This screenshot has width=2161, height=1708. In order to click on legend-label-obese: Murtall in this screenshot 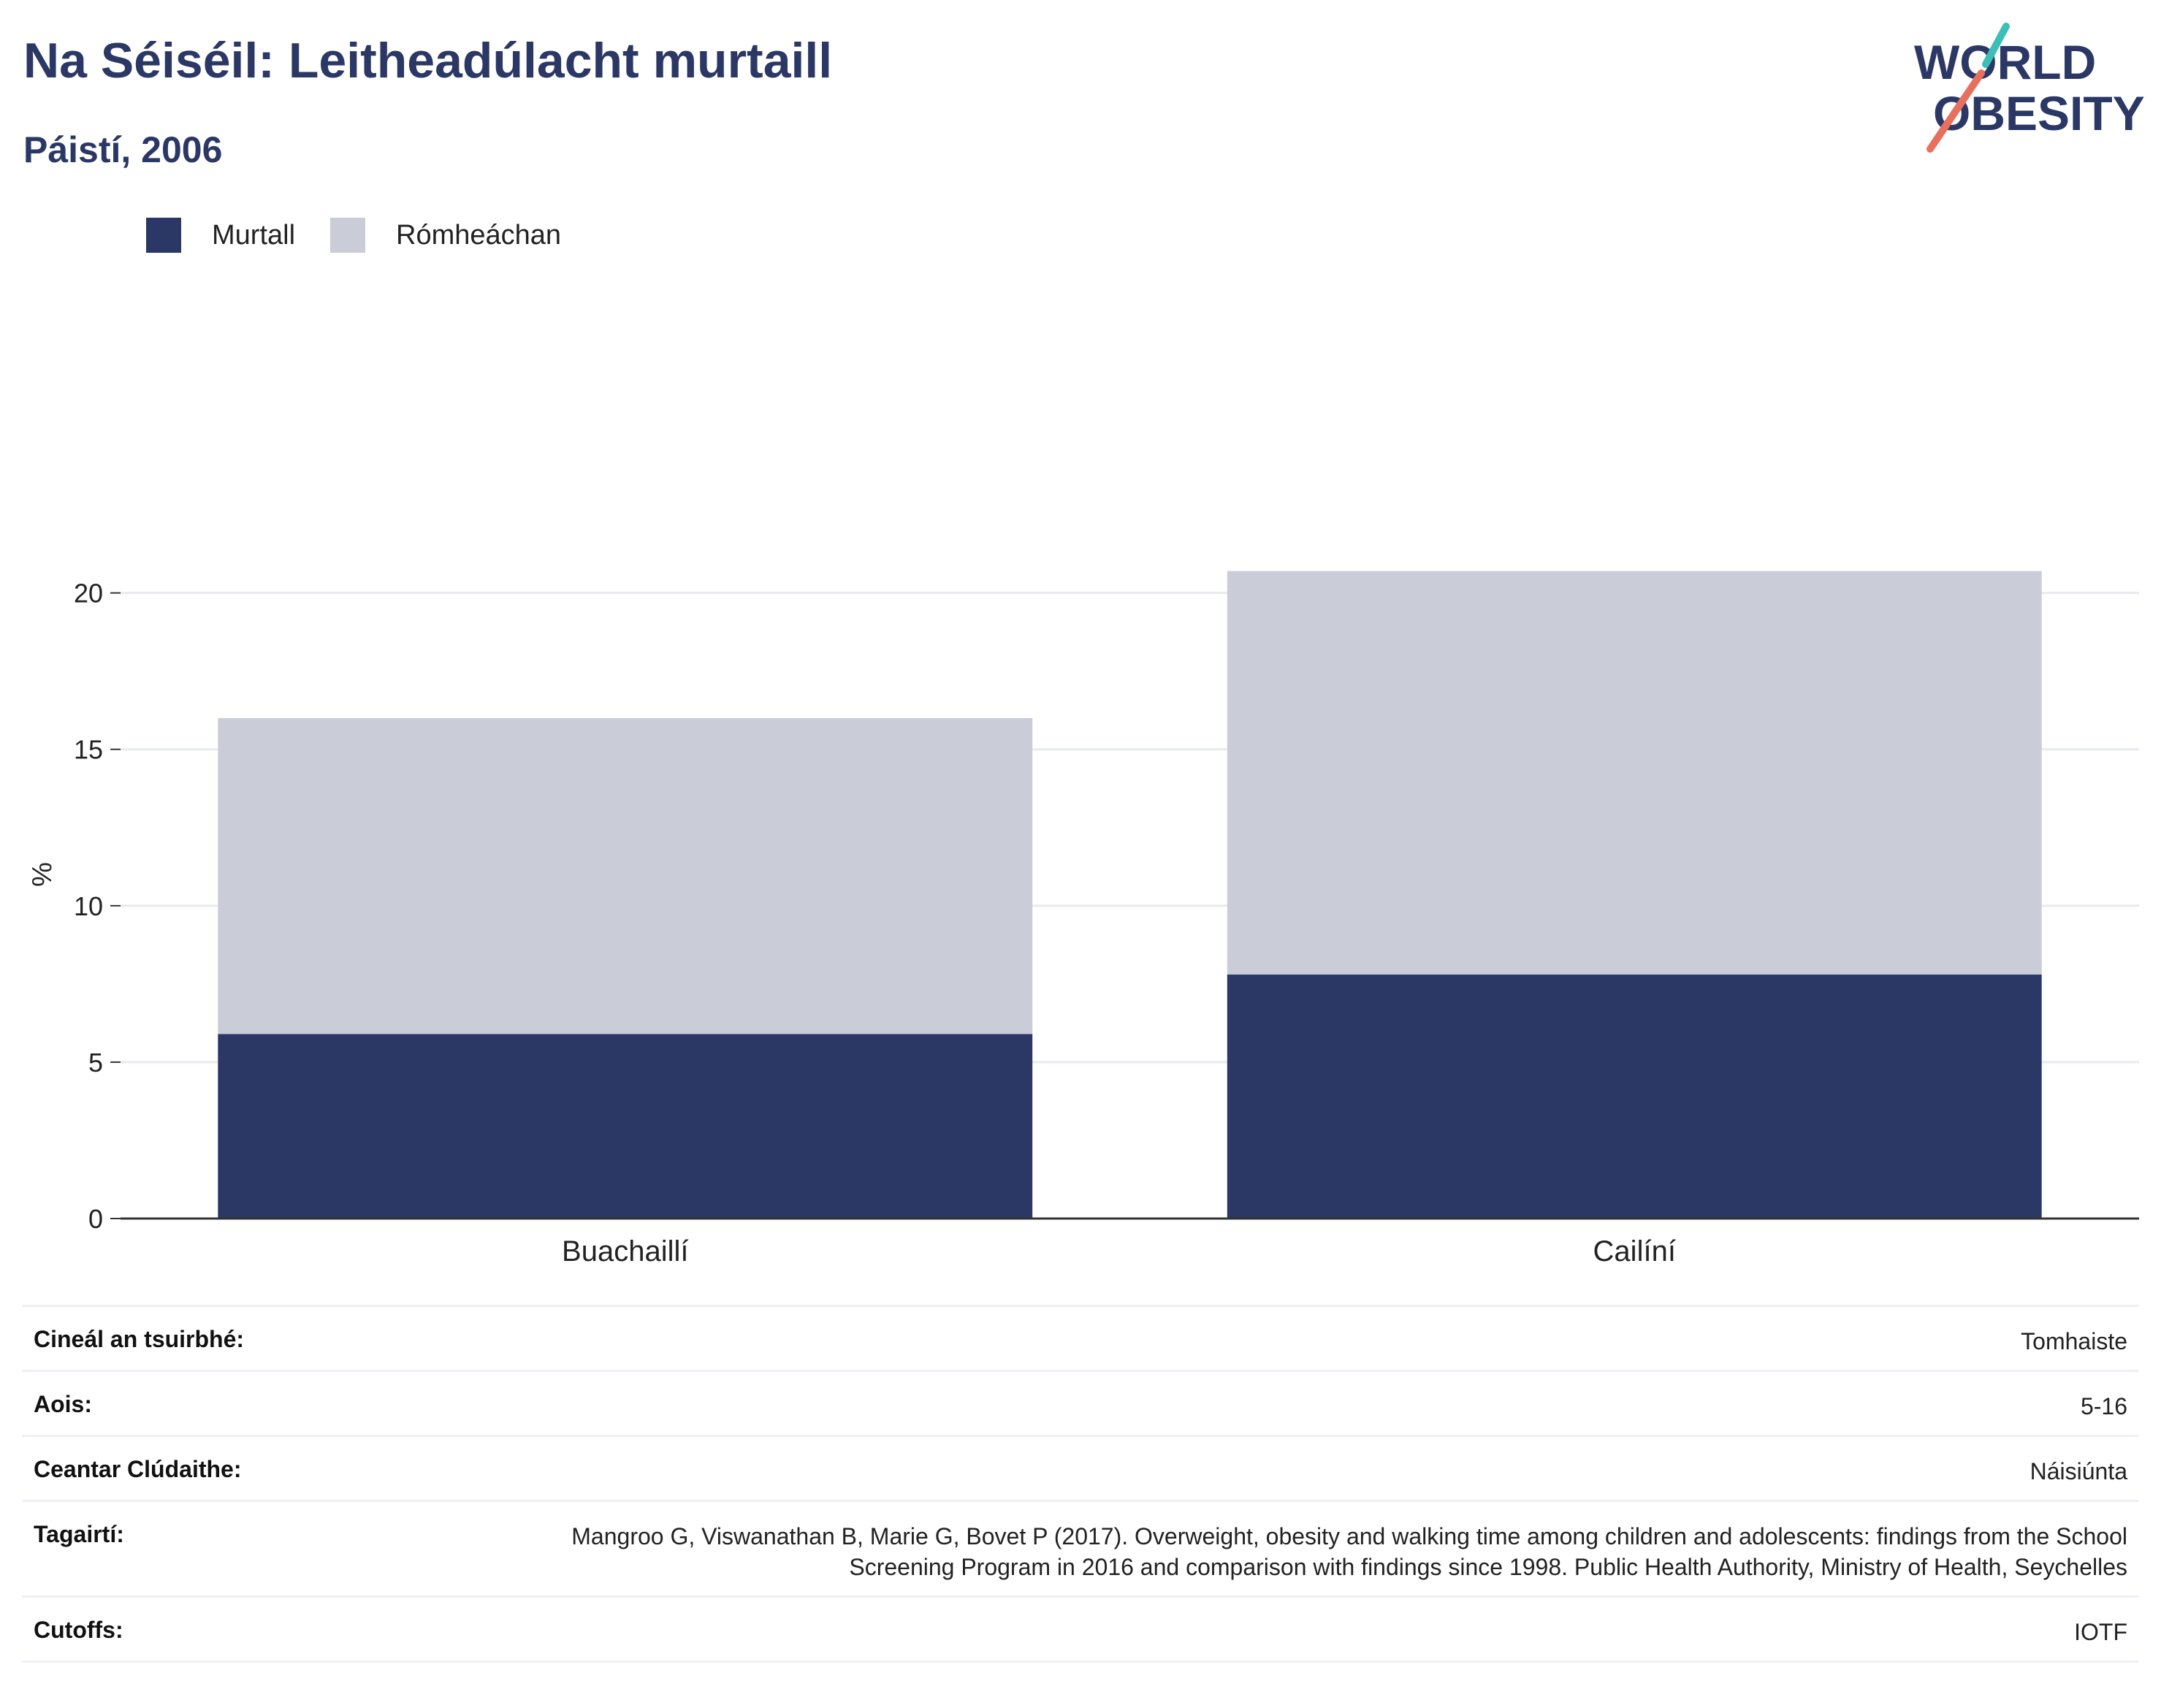, I will do `click(254, 235)`.